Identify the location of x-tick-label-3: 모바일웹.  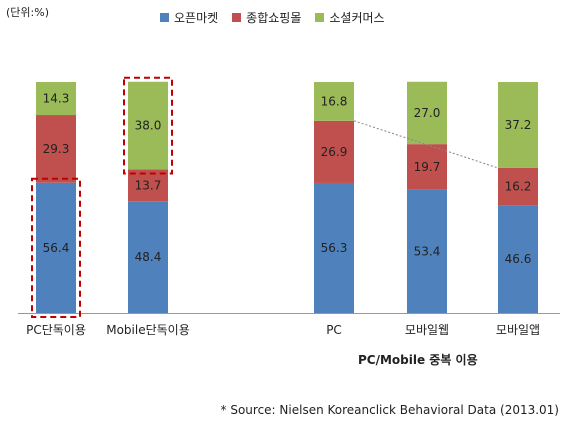
(427, 330).